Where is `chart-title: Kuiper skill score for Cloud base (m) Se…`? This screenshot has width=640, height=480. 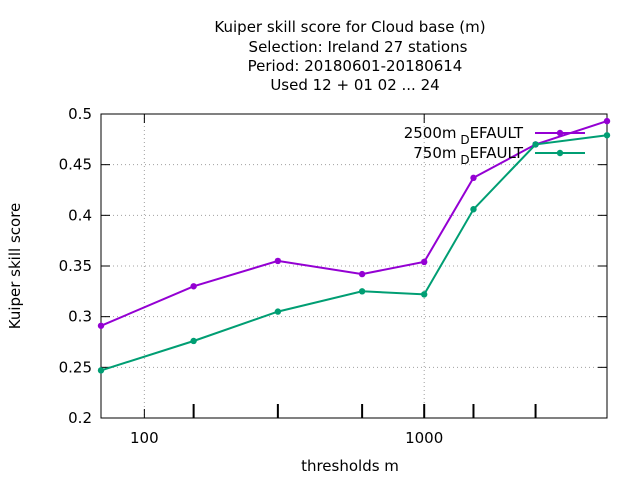 chart-title: Kuiper skill score for Cloud base (m) Se… is located at coordinates (349, 56).